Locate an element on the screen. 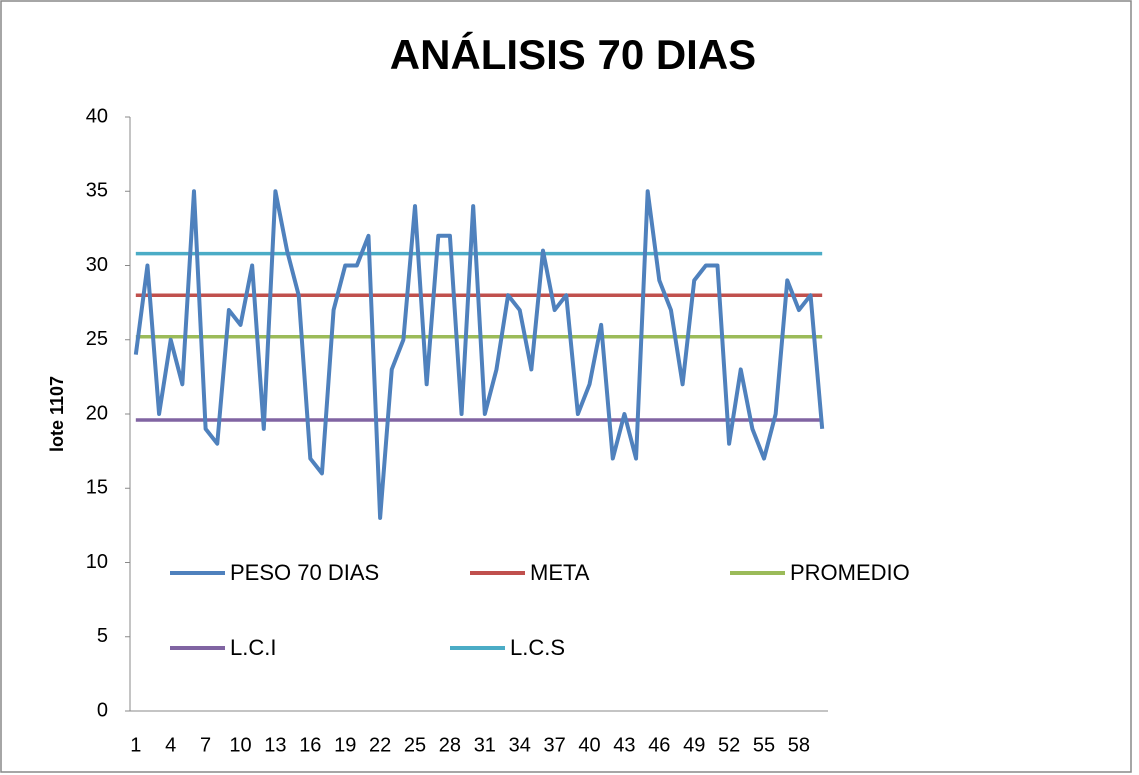 This screenshot has width=1139, height=775. x-tick-label: 55 is located at coordinates (764, 745).